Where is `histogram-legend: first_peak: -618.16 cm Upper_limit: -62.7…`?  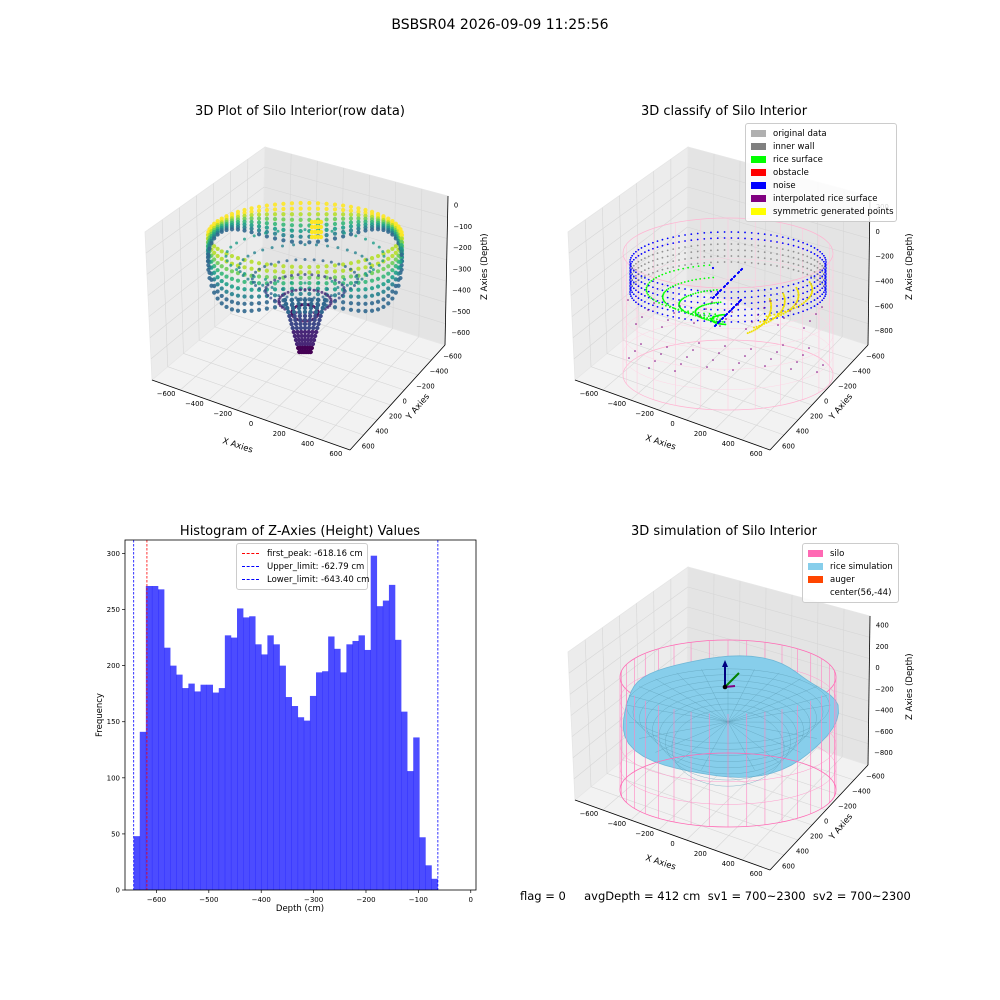 histogram-legend: first_peak: -618.16 cm Upper_limit: -62.7… is located at coordinates (302, 566).